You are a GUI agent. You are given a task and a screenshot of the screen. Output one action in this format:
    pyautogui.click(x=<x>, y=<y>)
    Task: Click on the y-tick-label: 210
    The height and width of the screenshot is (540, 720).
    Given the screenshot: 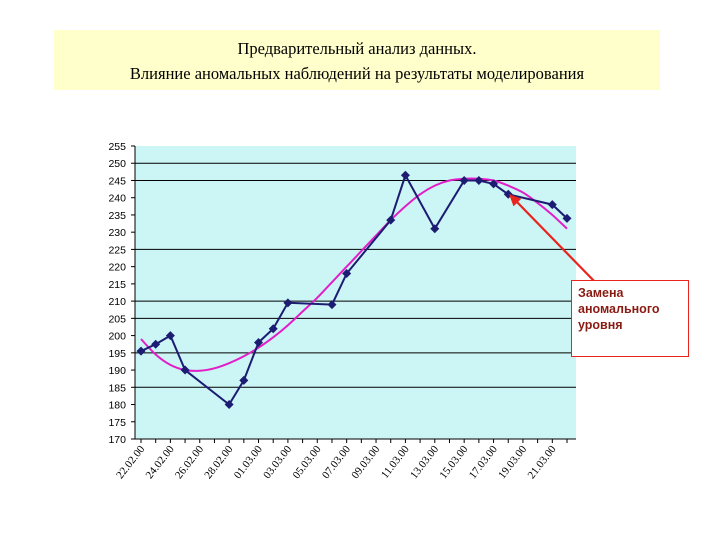 What is the action you would take?
    pyautogui.click(x=117, y=302)
    